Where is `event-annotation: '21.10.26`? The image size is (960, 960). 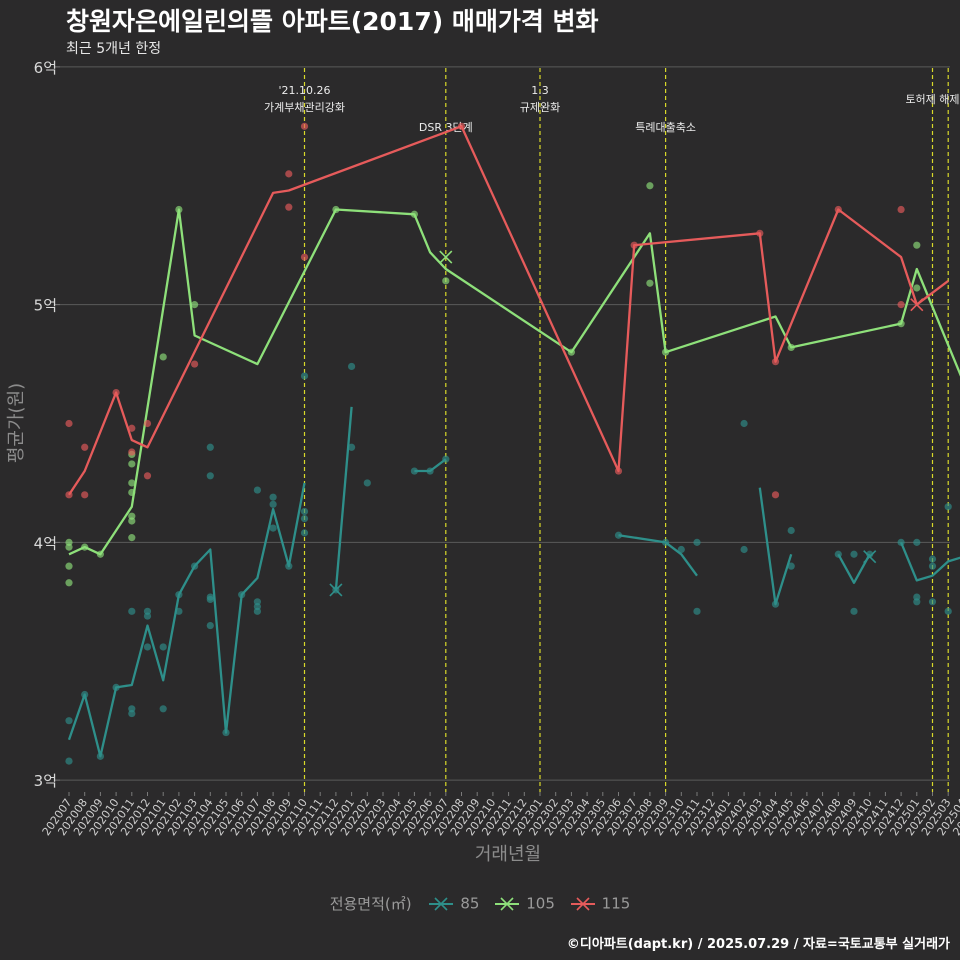
event-annotation: '21.10.26 is located at coordinates (304, 90).